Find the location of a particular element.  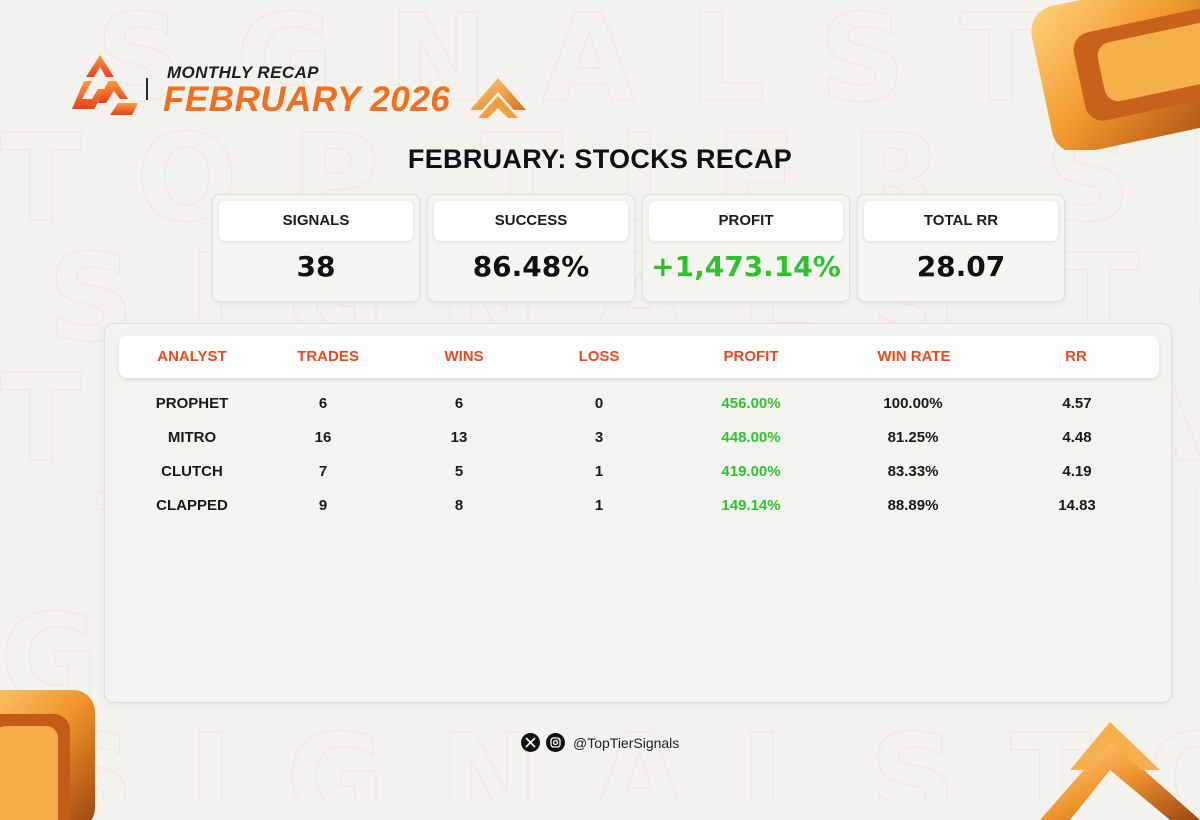

x-icon is located at coordinates (530, 742).